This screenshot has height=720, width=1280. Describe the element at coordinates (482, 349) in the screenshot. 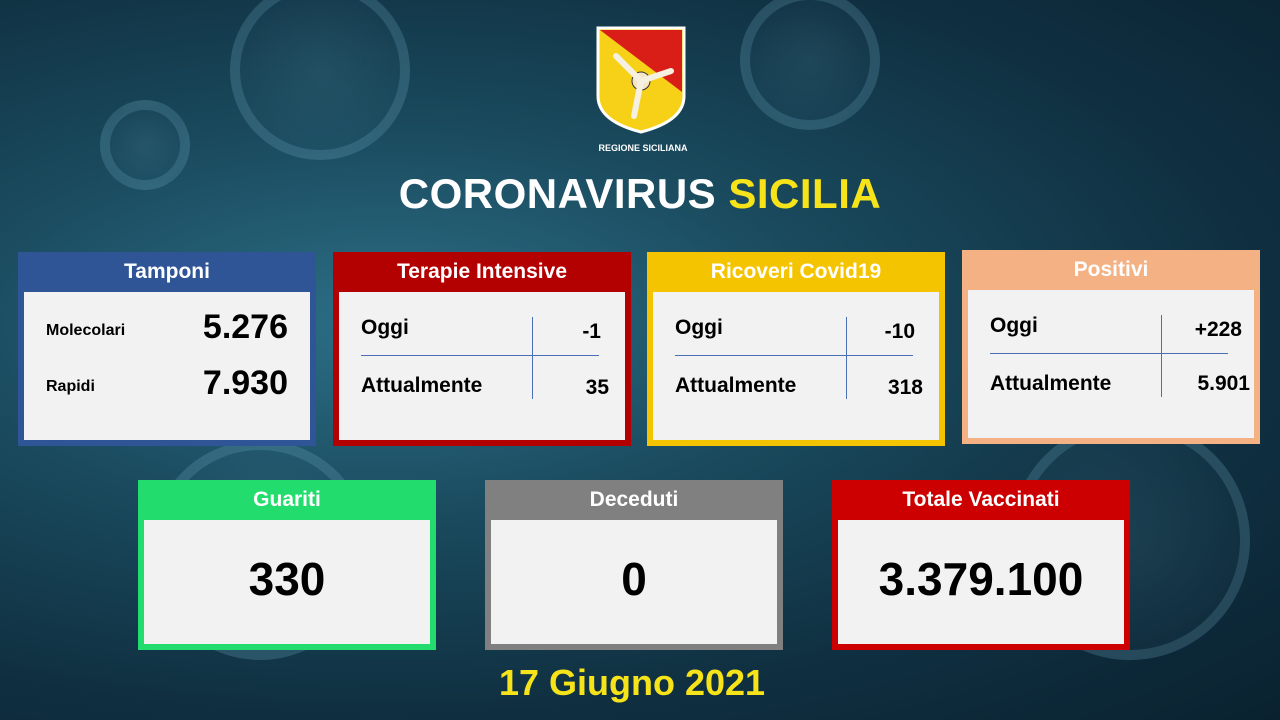

I see `terapie-intensive-card: Terapie Intensive Oggi -1 Attualmente 35` at that location.